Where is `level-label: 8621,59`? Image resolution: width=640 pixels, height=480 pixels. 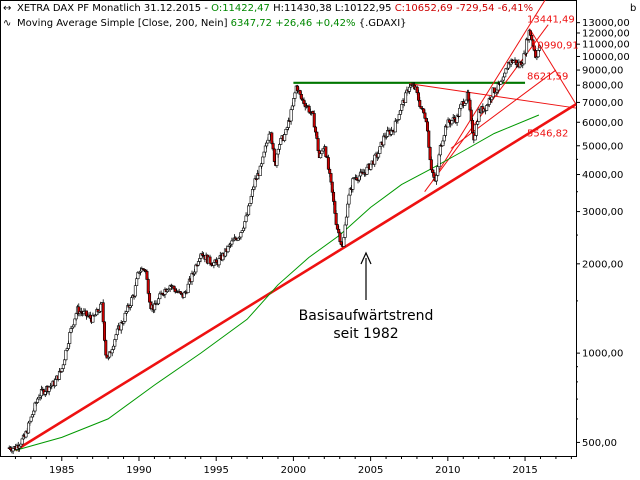
level-label: 8621,59 is located at coordinates (547, 77).